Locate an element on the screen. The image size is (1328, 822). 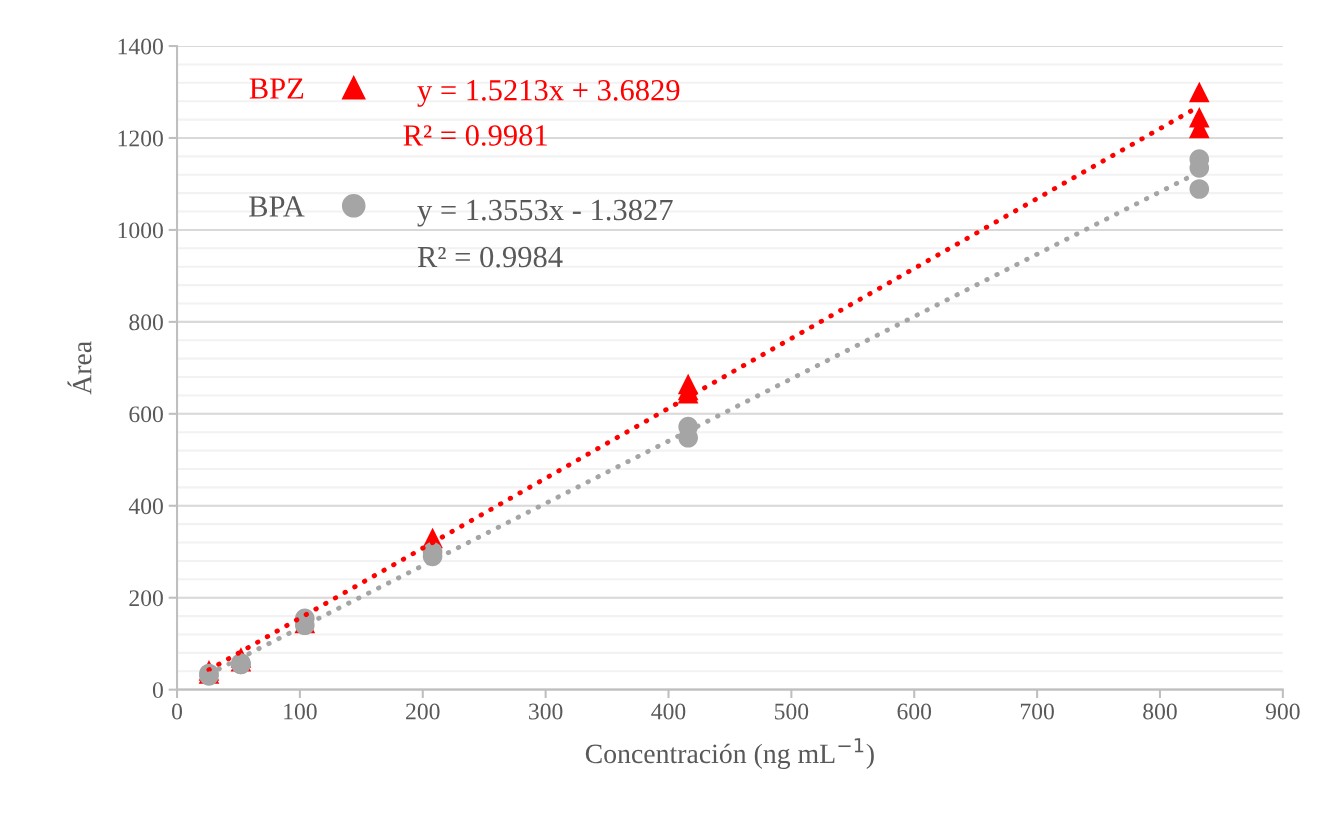
y-tick-label: 1400 is located at coordinates (140, 46).